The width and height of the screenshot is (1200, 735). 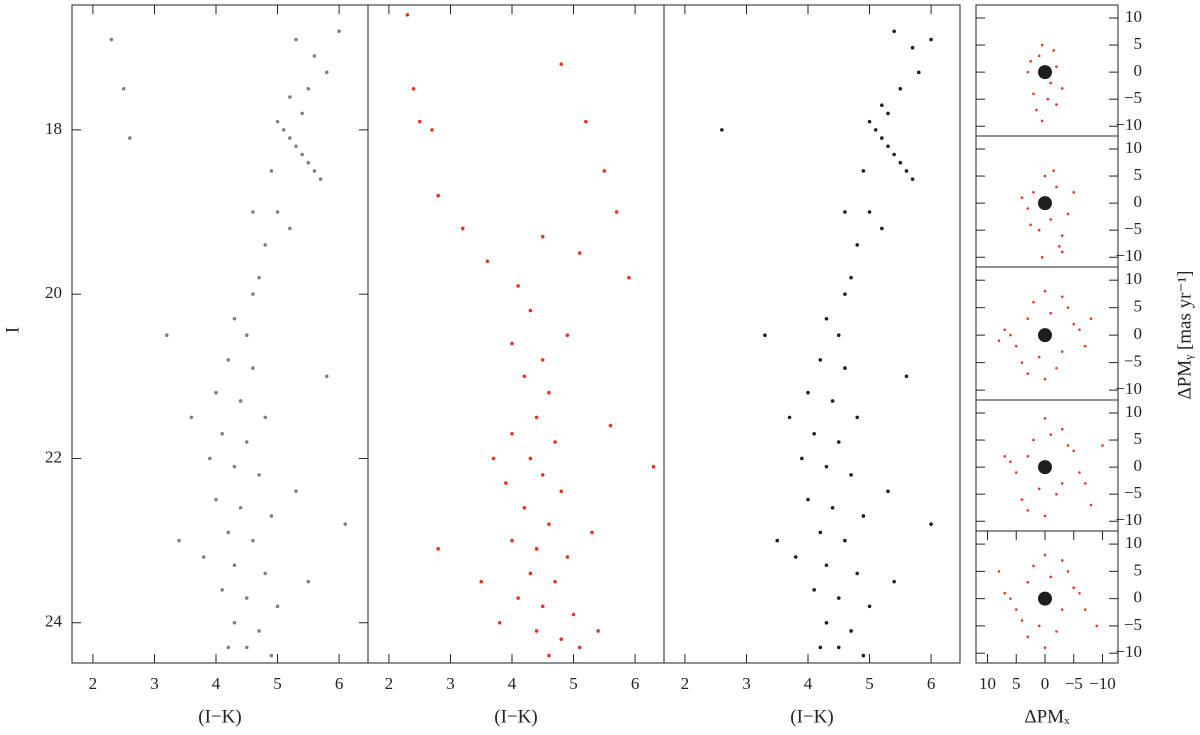 I want to click on x-tick-label: 2, so click(x=389, y=683).